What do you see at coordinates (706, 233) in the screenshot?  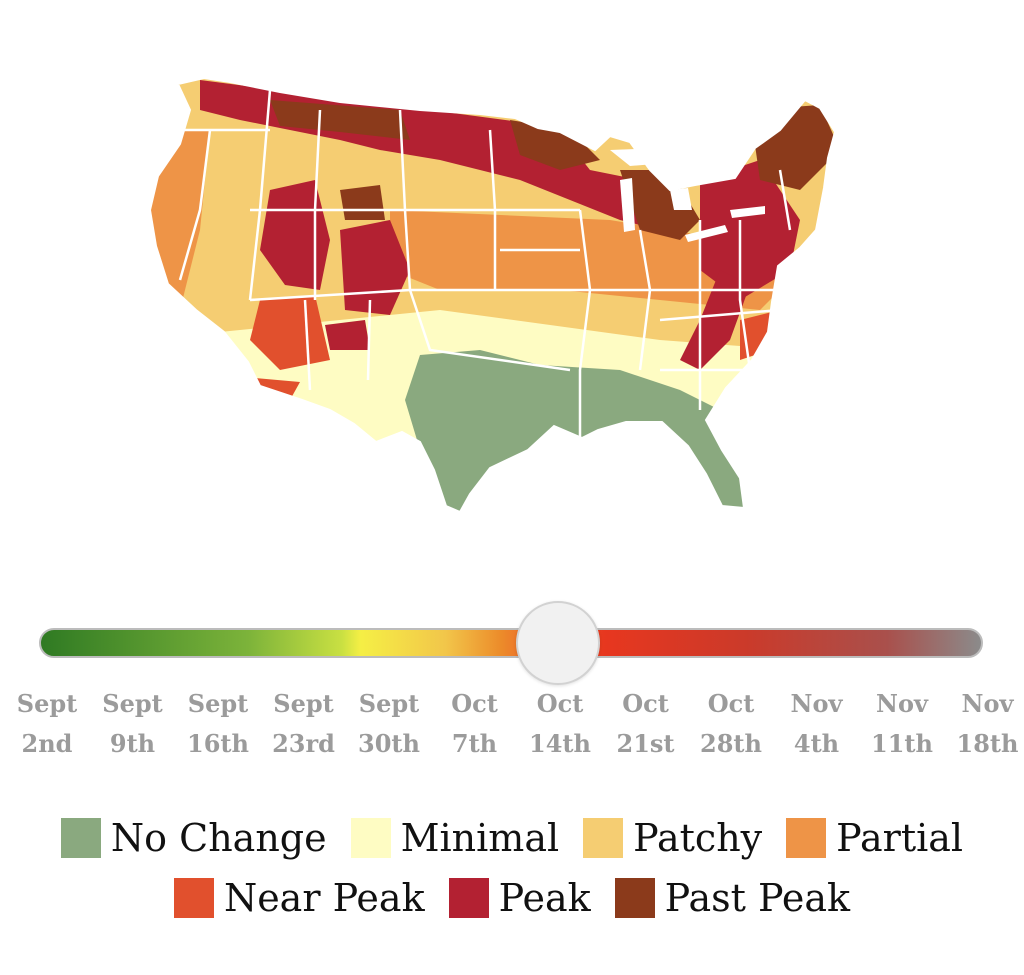 I see `lake-erie` at bounding box center [706, 233].